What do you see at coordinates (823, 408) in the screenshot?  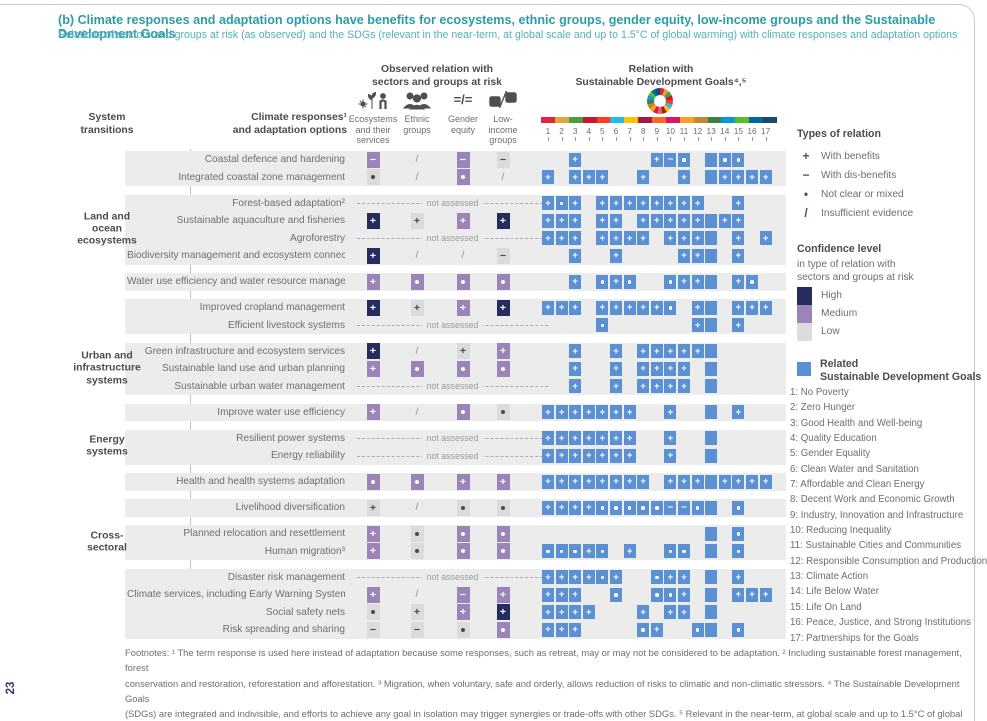 I see `sdg-list-item: 2: Zero Hunger` at bounding box center [823, 408].